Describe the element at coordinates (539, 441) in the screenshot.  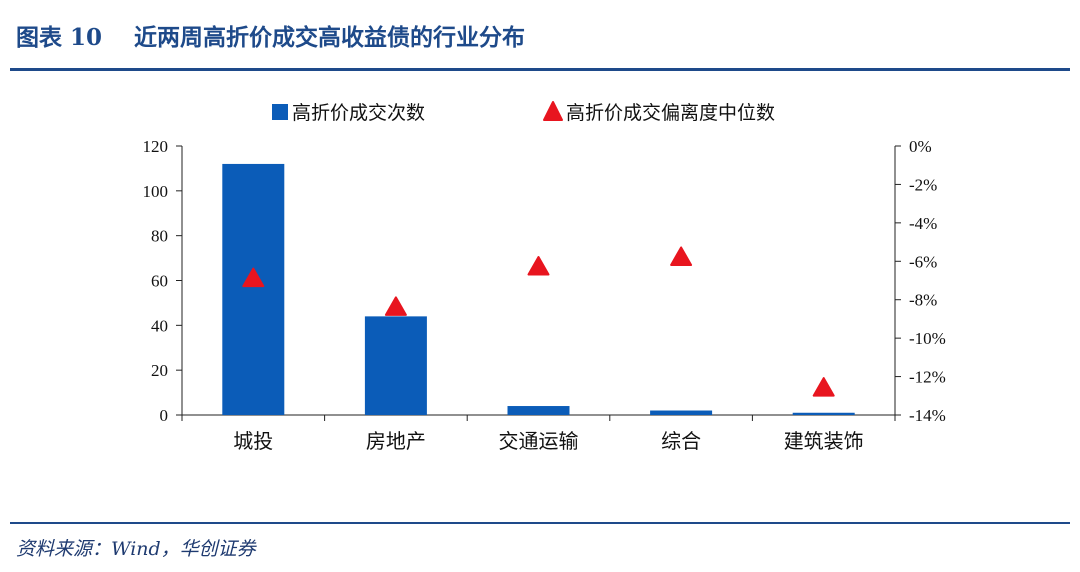
I see `category-label: 交通运输` at that location.